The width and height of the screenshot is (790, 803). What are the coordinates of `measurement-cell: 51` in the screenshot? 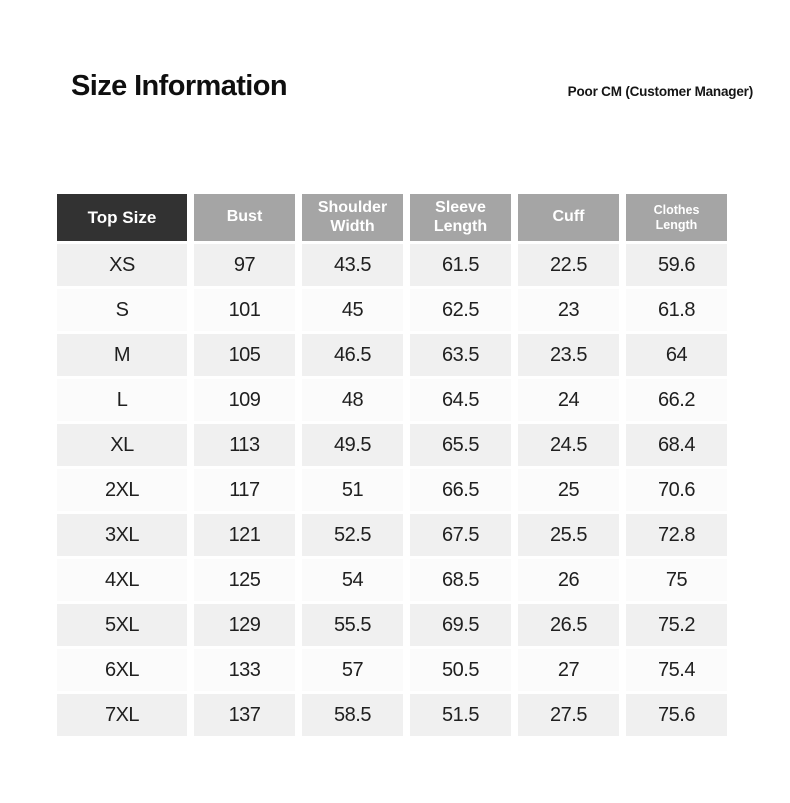 It's located at (352, 490).